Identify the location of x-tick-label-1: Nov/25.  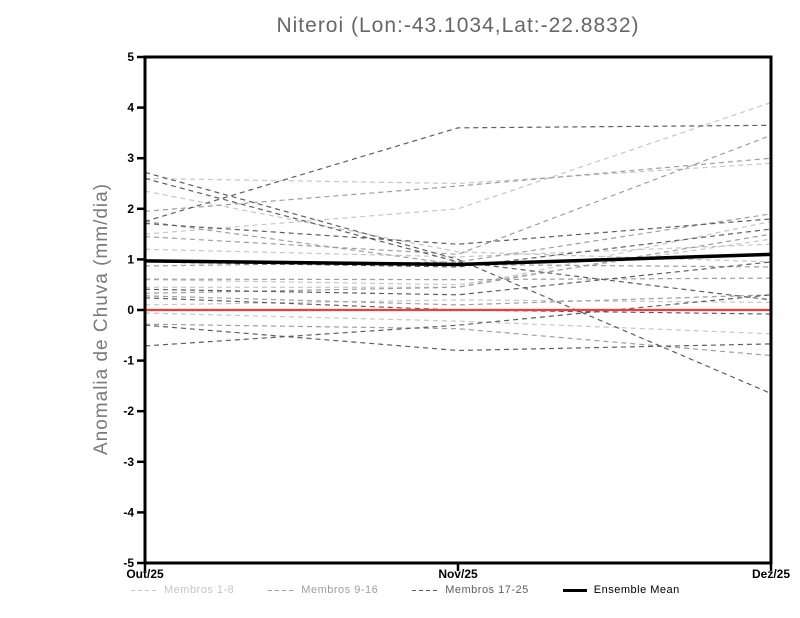
(458, 574).